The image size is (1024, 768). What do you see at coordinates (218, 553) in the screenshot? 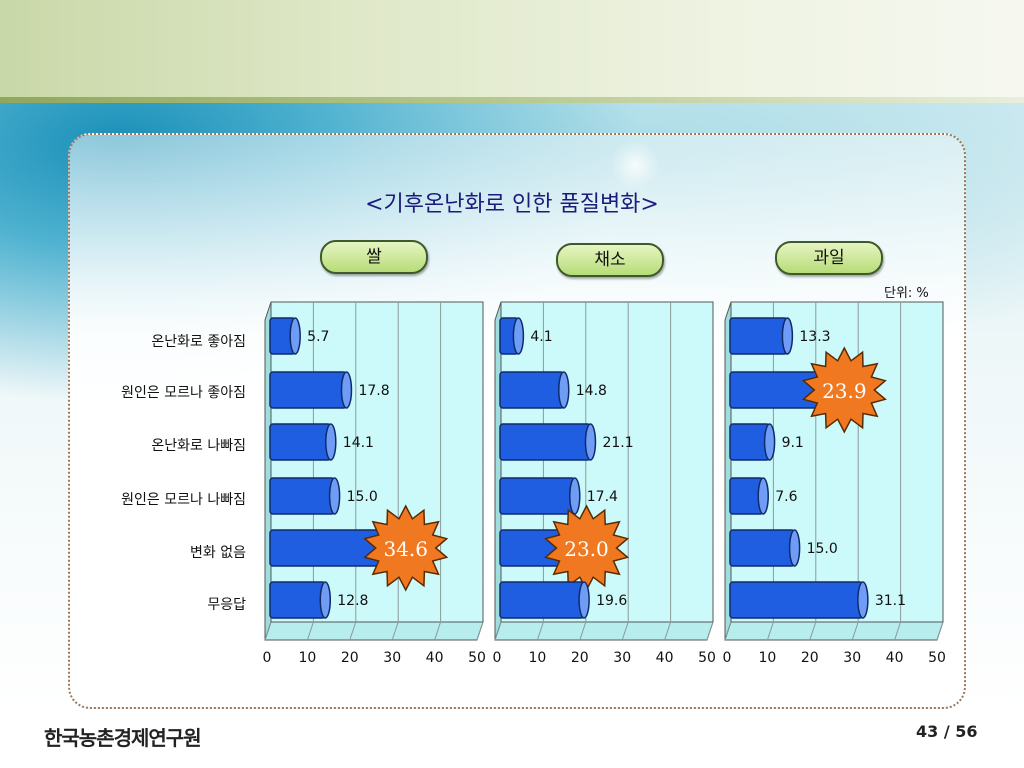
I see `category-label-4: 변화 없음` at bounding box center [218, 553].